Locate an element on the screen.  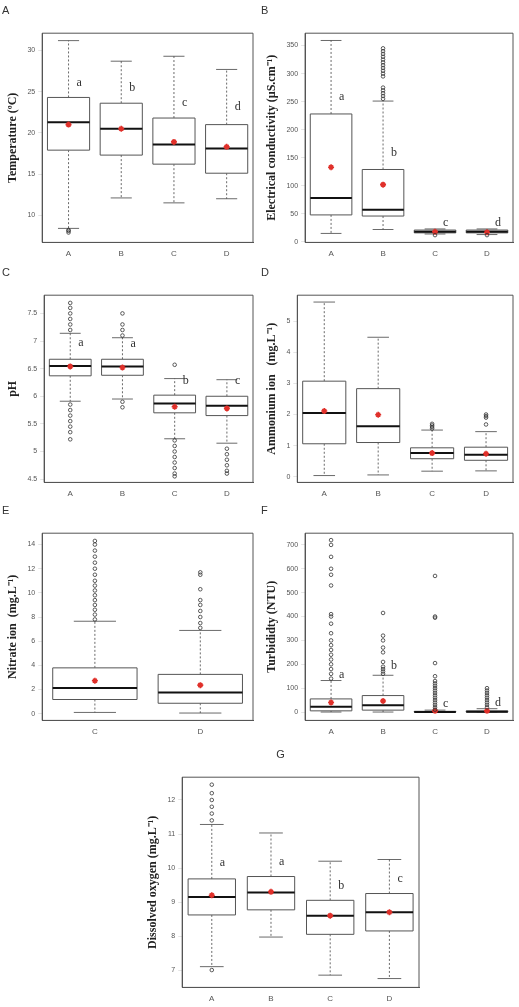
chart-title: C is located at coordinates (6, 271).